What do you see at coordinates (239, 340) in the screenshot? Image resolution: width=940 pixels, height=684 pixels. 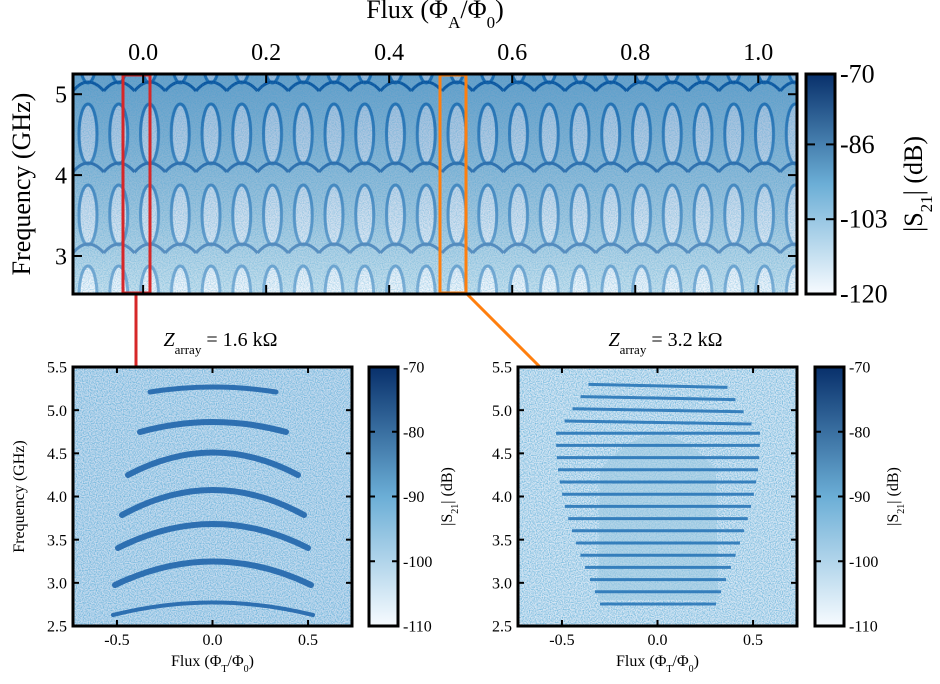 I see `chart-title-part: = 1.6 kΩ` at bounding box center [239, 340].